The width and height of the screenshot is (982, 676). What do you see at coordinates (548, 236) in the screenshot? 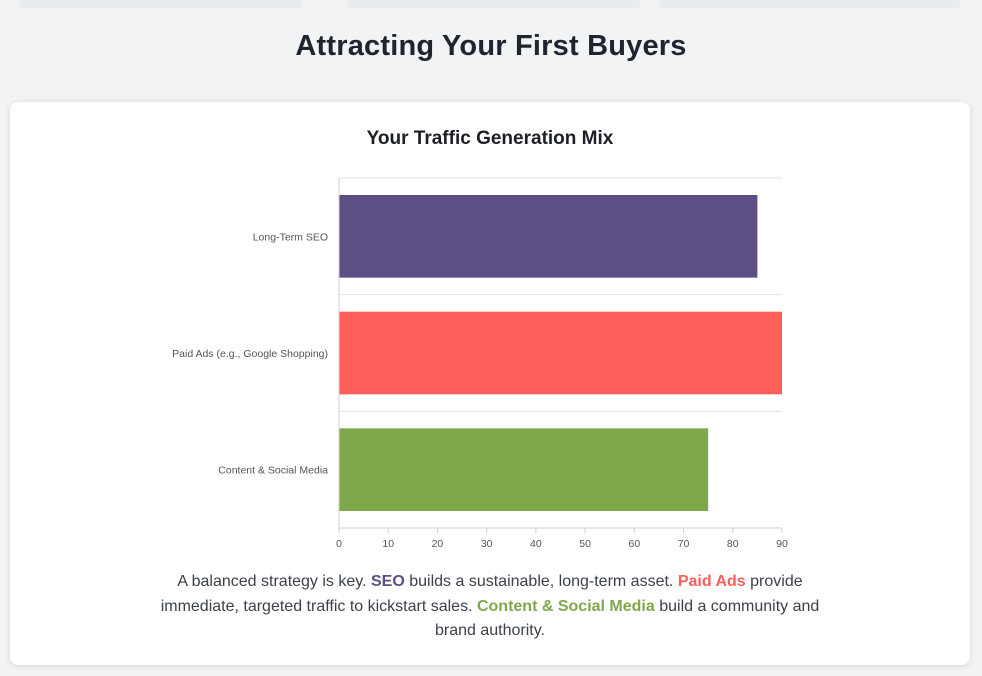
I see `bar-long-term-seo` at bounding box center [548, 236].